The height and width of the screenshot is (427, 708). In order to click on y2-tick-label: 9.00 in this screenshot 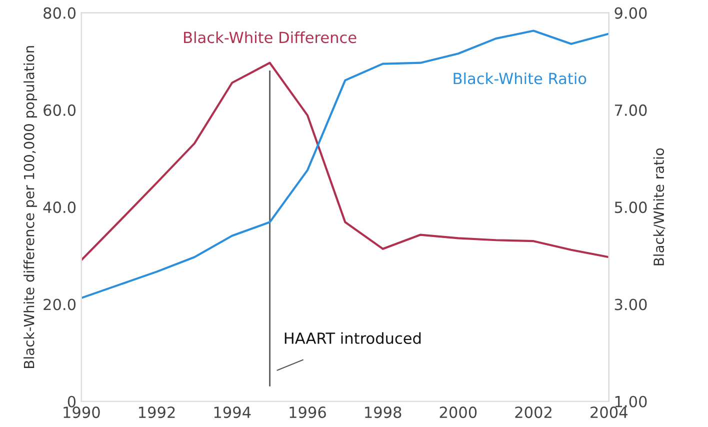, I will do `click(630, 13)`.